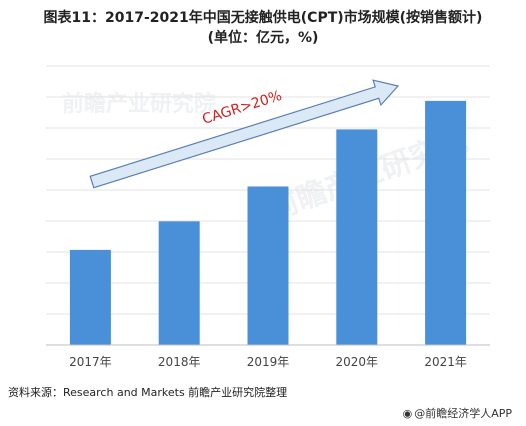  Describe the element at coordinates (407, 413) in the screenshot. I see `brand-logo-icon: ◉` at that location.